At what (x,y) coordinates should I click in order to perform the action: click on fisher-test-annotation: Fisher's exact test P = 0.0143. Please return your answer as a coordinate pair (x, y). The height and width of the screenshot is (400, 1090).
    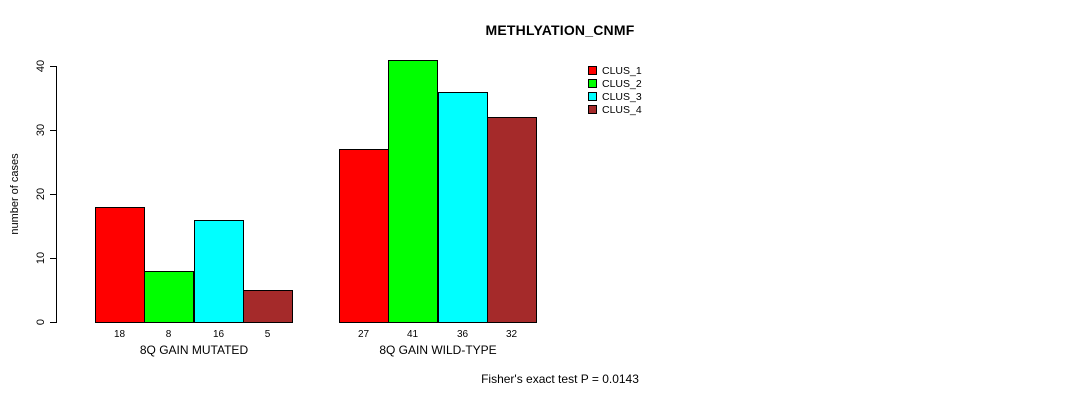
    Looking at the image, I should click on (560, 379).